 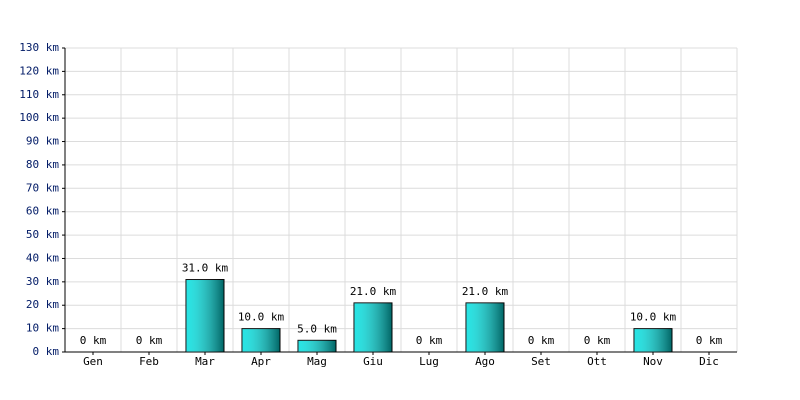 I want to click on y-tick-label: 0 km, so click(x=46, y=351).